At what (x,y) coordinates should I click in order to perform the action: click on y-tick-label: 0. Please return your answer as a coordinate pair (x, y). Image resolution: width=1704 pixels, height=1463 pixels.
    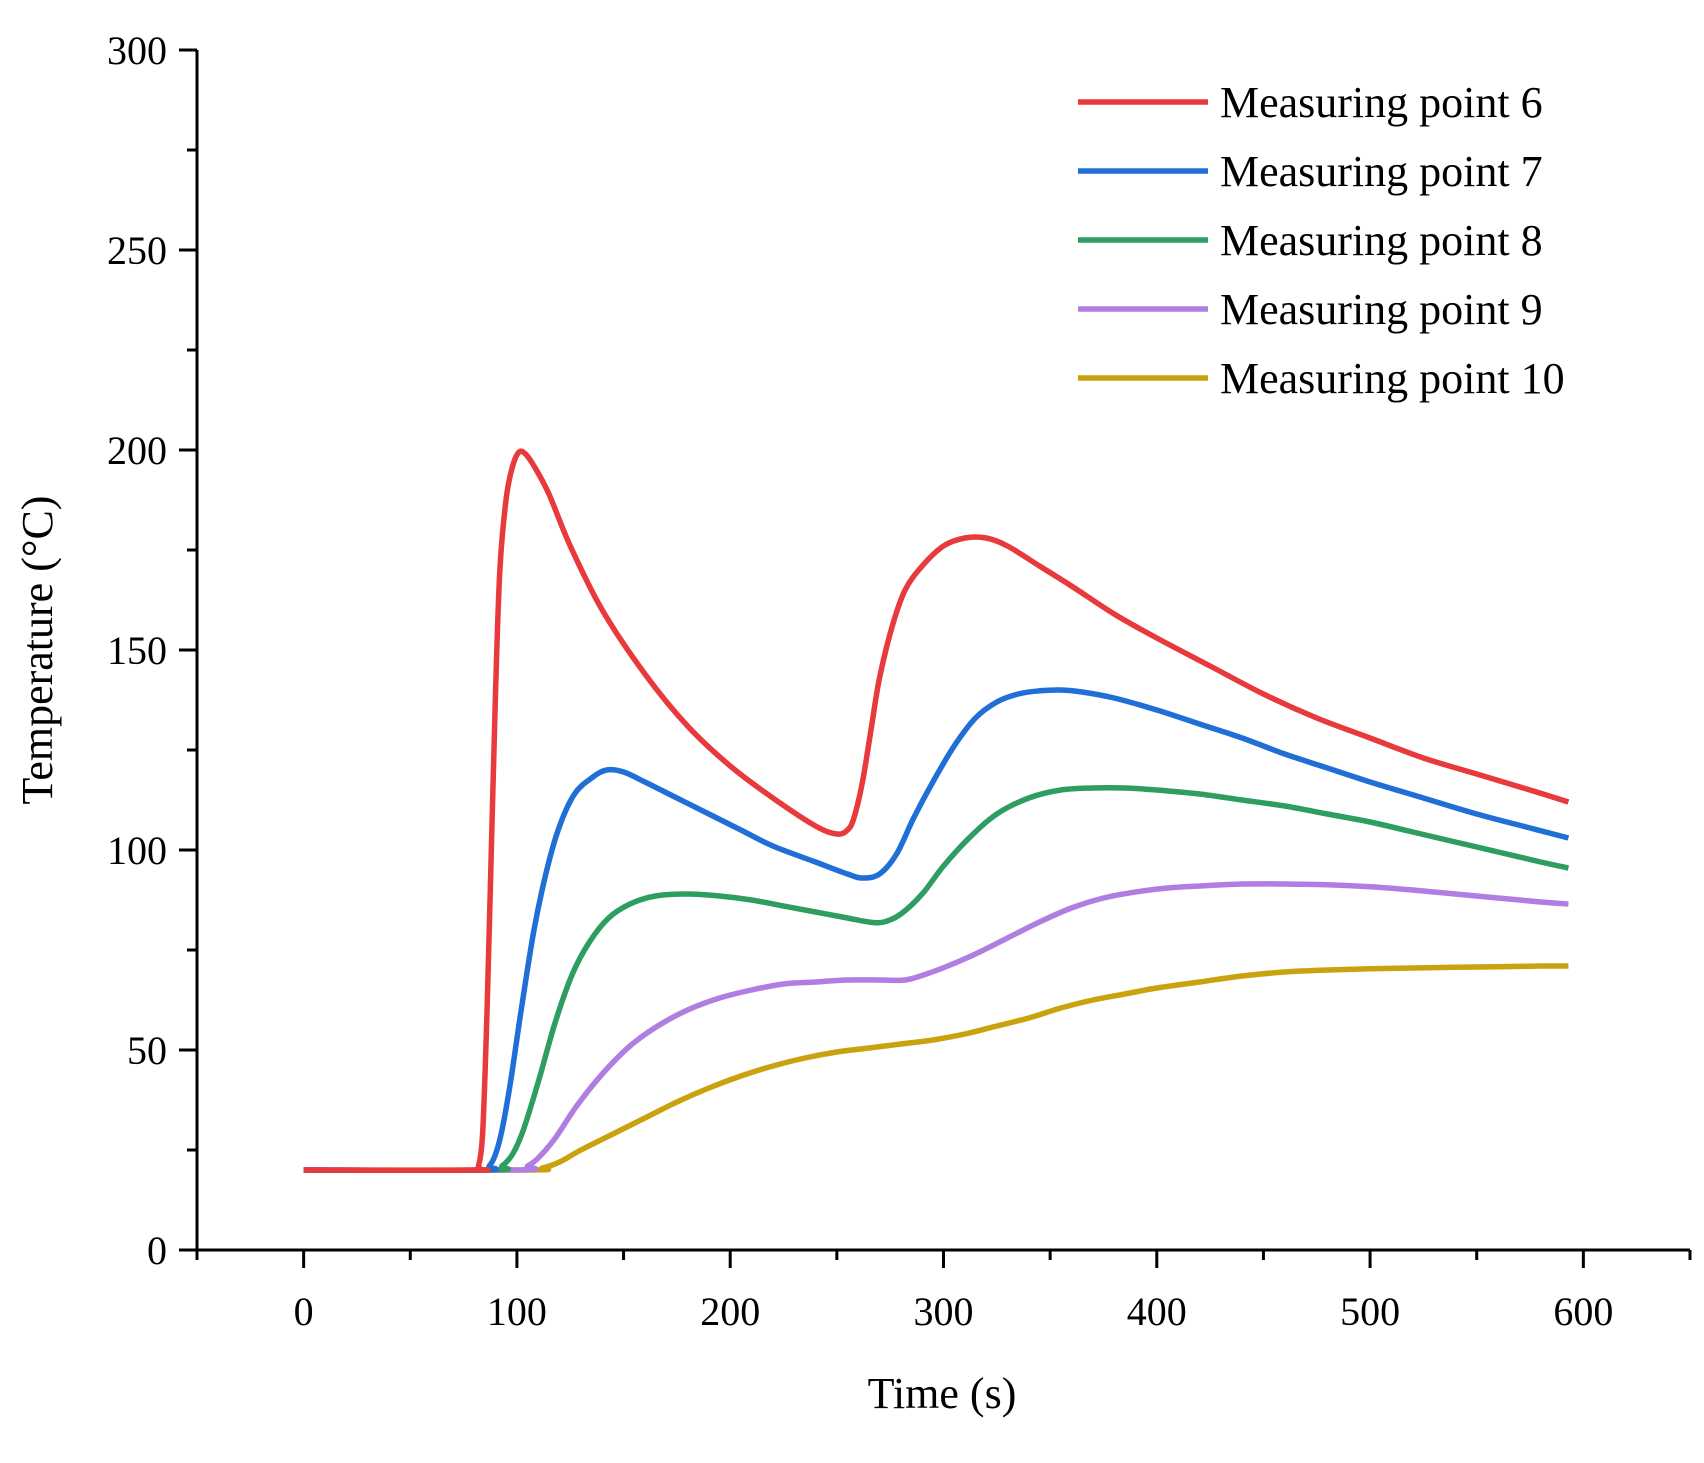
    Looking at the image, I should click on (157, 1250).